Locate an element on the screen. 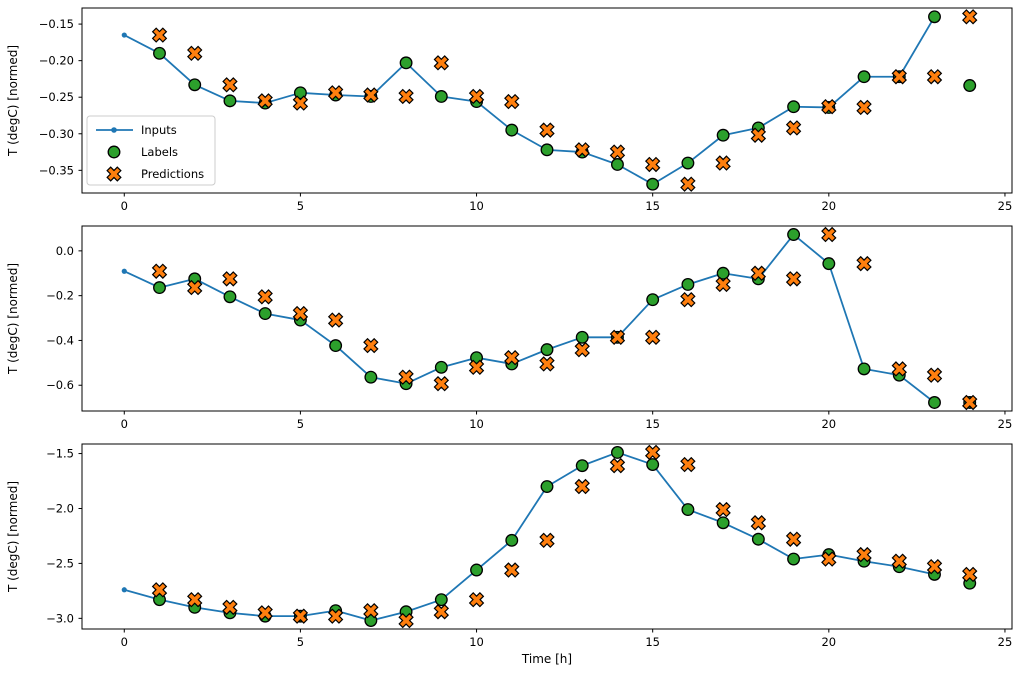  y-tick-label: −3.0 is located at coordinates (60, 618).